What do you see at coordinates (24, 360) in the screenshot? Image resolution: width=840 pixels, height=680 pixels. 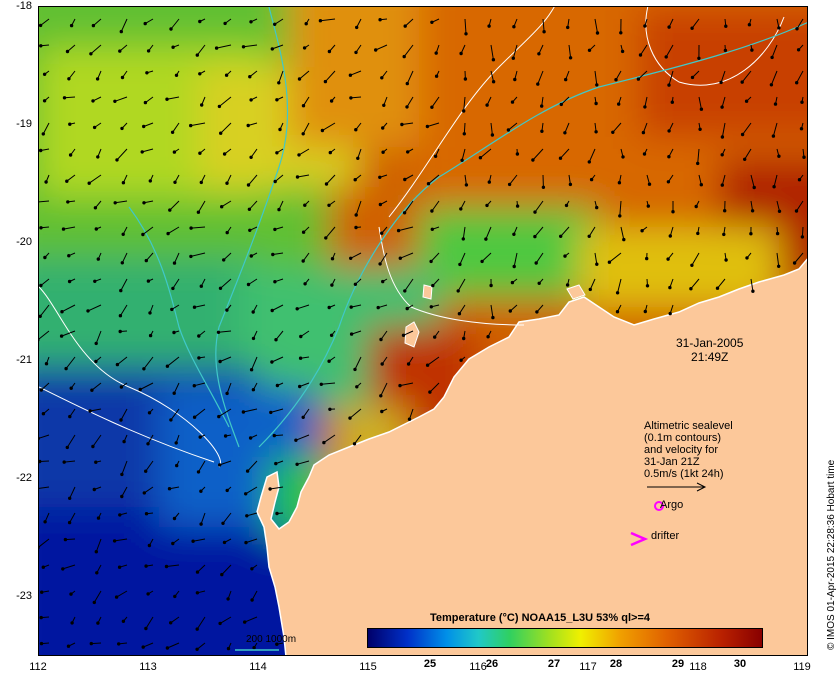 I see `lat-tick: -21` at bounding box center [24, 360].